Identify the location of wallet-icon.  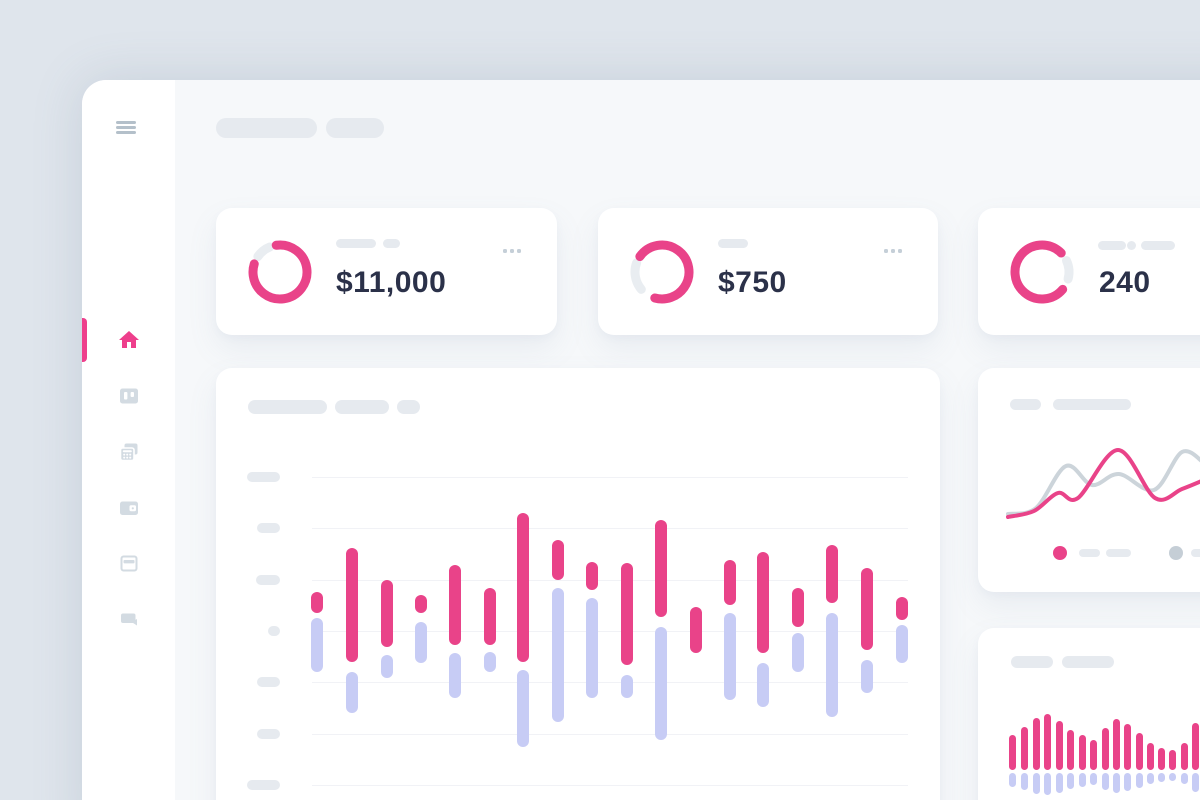
(129, 508).